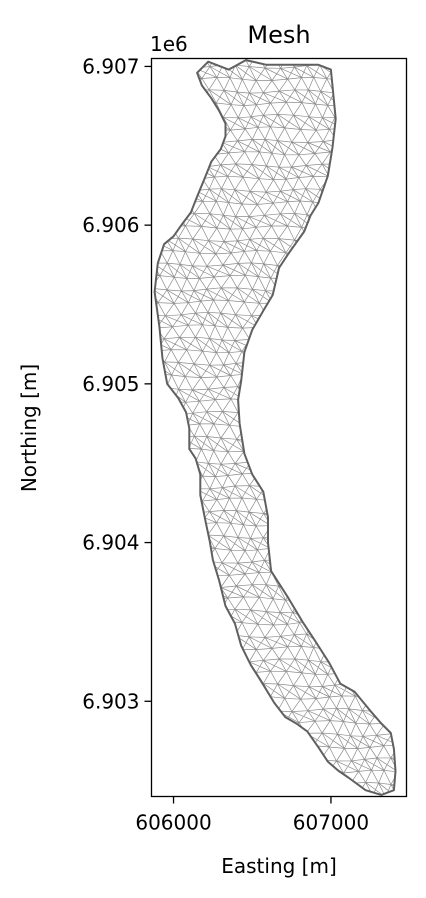  What do you see at coordinates (110, 701) in the screenshot?
I see `y-tick-label: 6.903` at bounding box center [110, 701].